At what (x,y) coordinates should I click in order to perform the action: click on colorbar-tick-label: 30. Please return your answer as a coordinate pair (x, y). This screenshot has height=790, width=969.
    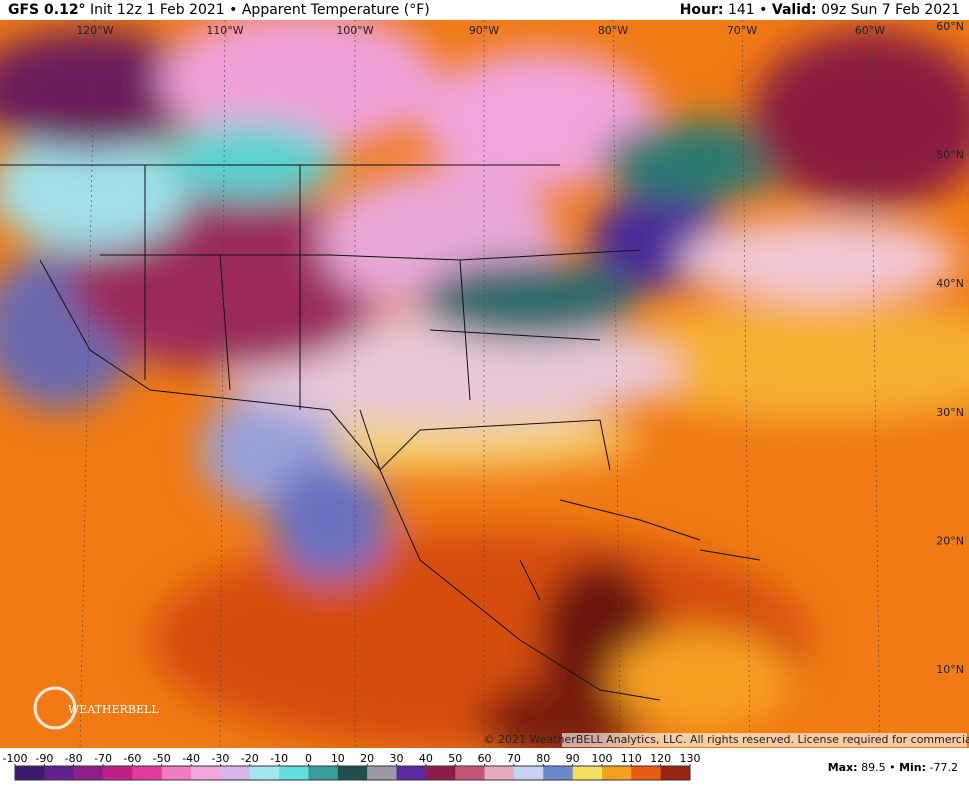
    Looking at the image, I should click on (397, 758).